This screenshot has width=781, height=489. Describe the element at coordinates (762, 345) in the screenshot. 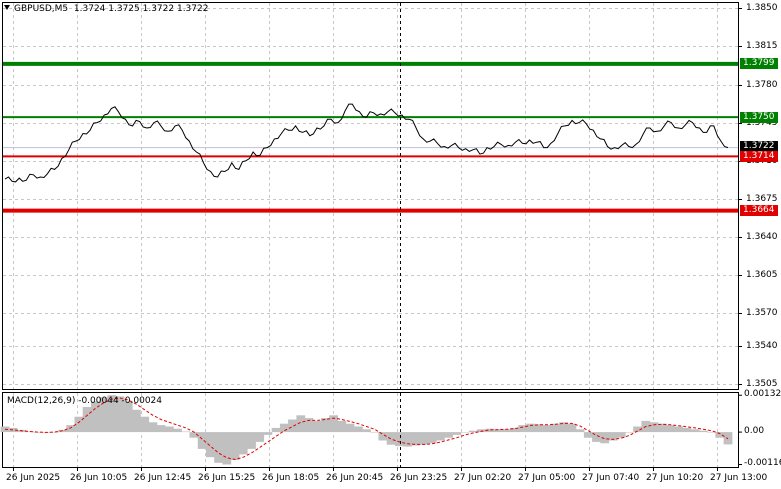

I see `price-tick-label: 1.3540` at that location.